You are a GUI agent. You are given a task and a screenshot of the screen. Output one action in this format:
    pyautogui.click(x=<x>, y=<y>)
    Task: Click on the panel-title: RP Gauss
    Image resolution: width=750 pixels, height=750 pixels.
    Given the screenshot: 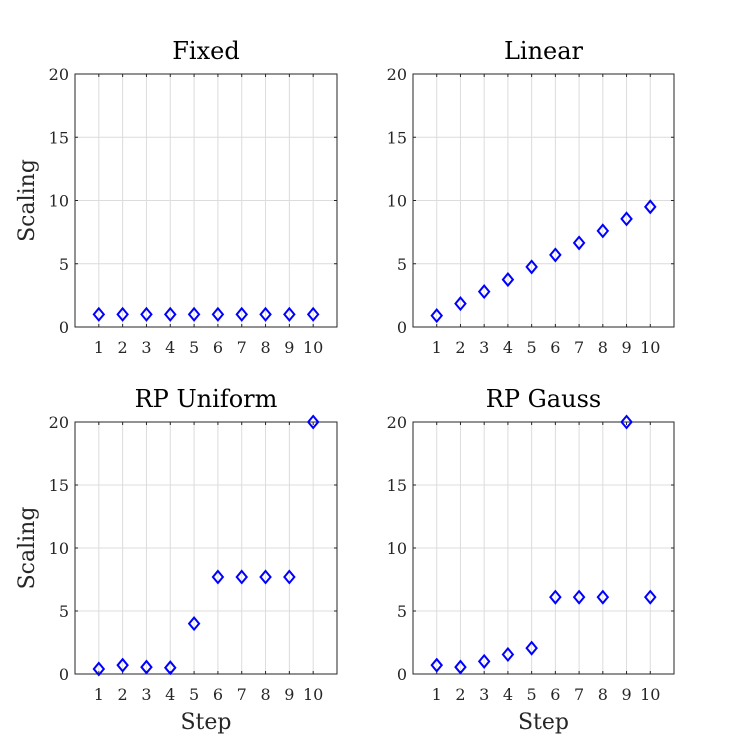 What is the action you would take?
    pyautogui.click(x=543, y=399)
    